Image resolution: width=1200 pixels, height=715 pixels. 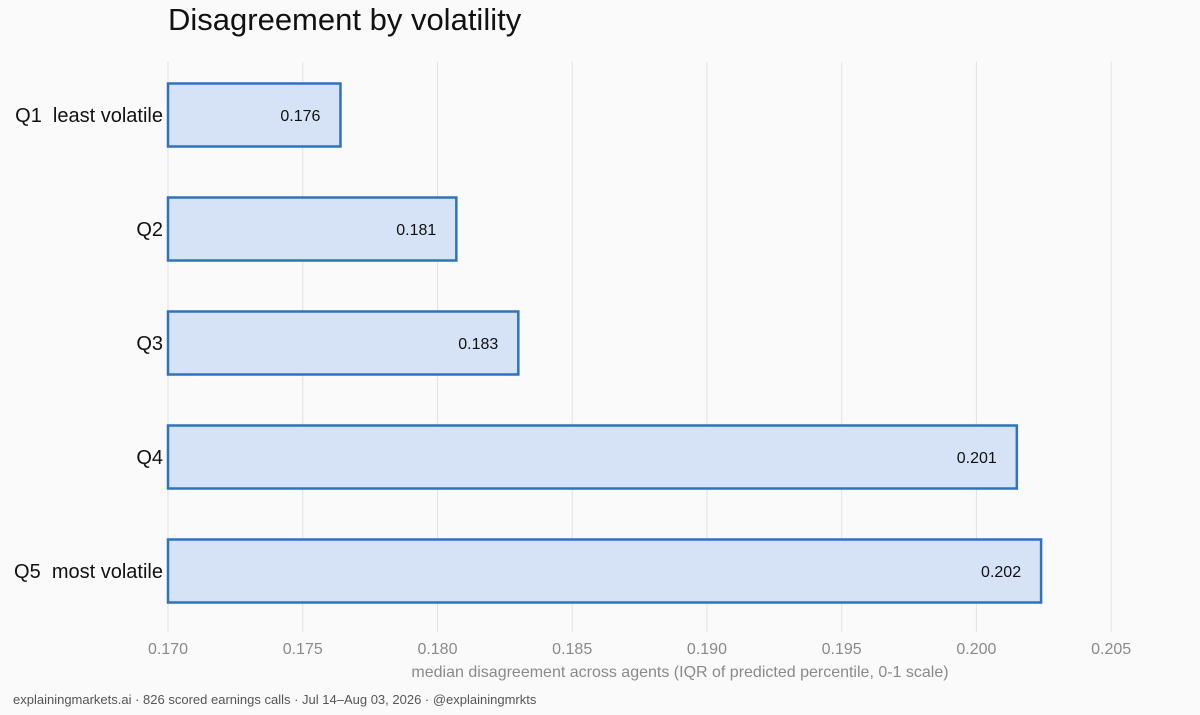 I want to click on bar-value-label: 0.201, so click(x=977, y=458).